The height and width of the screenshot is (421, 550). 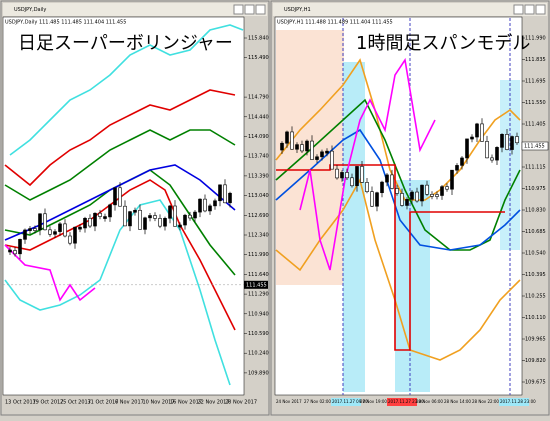 I want to click on y-tick-label: 112.690, so click(x=258, y=216).